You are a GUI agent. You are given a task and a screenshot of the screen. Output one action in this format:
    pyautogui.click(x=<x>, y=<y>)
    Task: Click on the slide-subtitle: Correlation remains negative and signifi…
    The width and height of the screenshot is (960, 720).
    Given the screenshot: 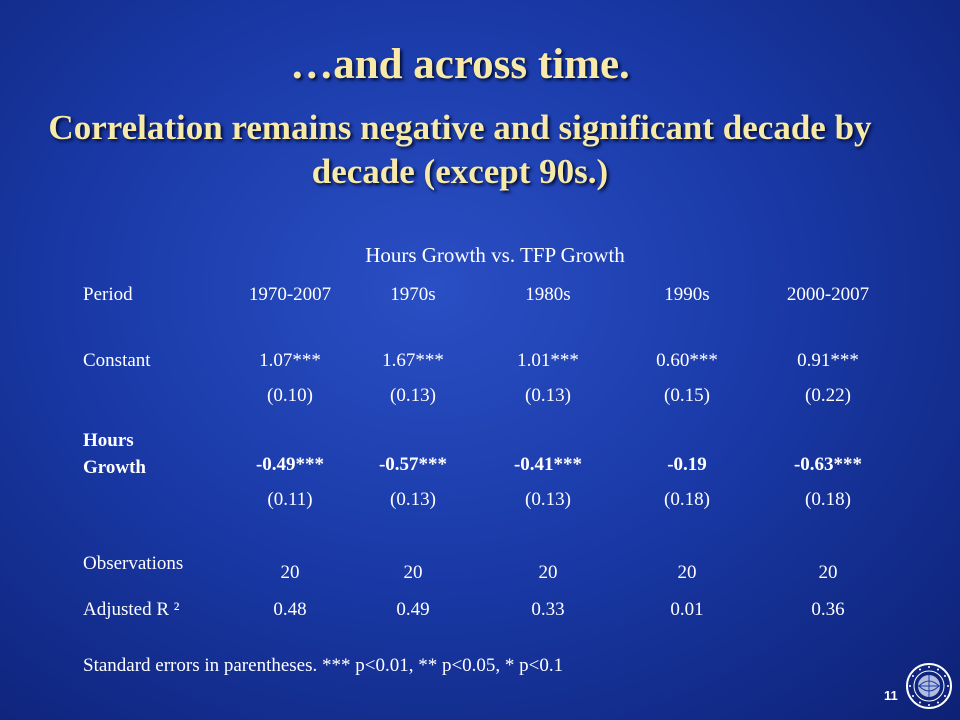 What is the action you would take?
    pyautogui.click(x=460, y=149)
    